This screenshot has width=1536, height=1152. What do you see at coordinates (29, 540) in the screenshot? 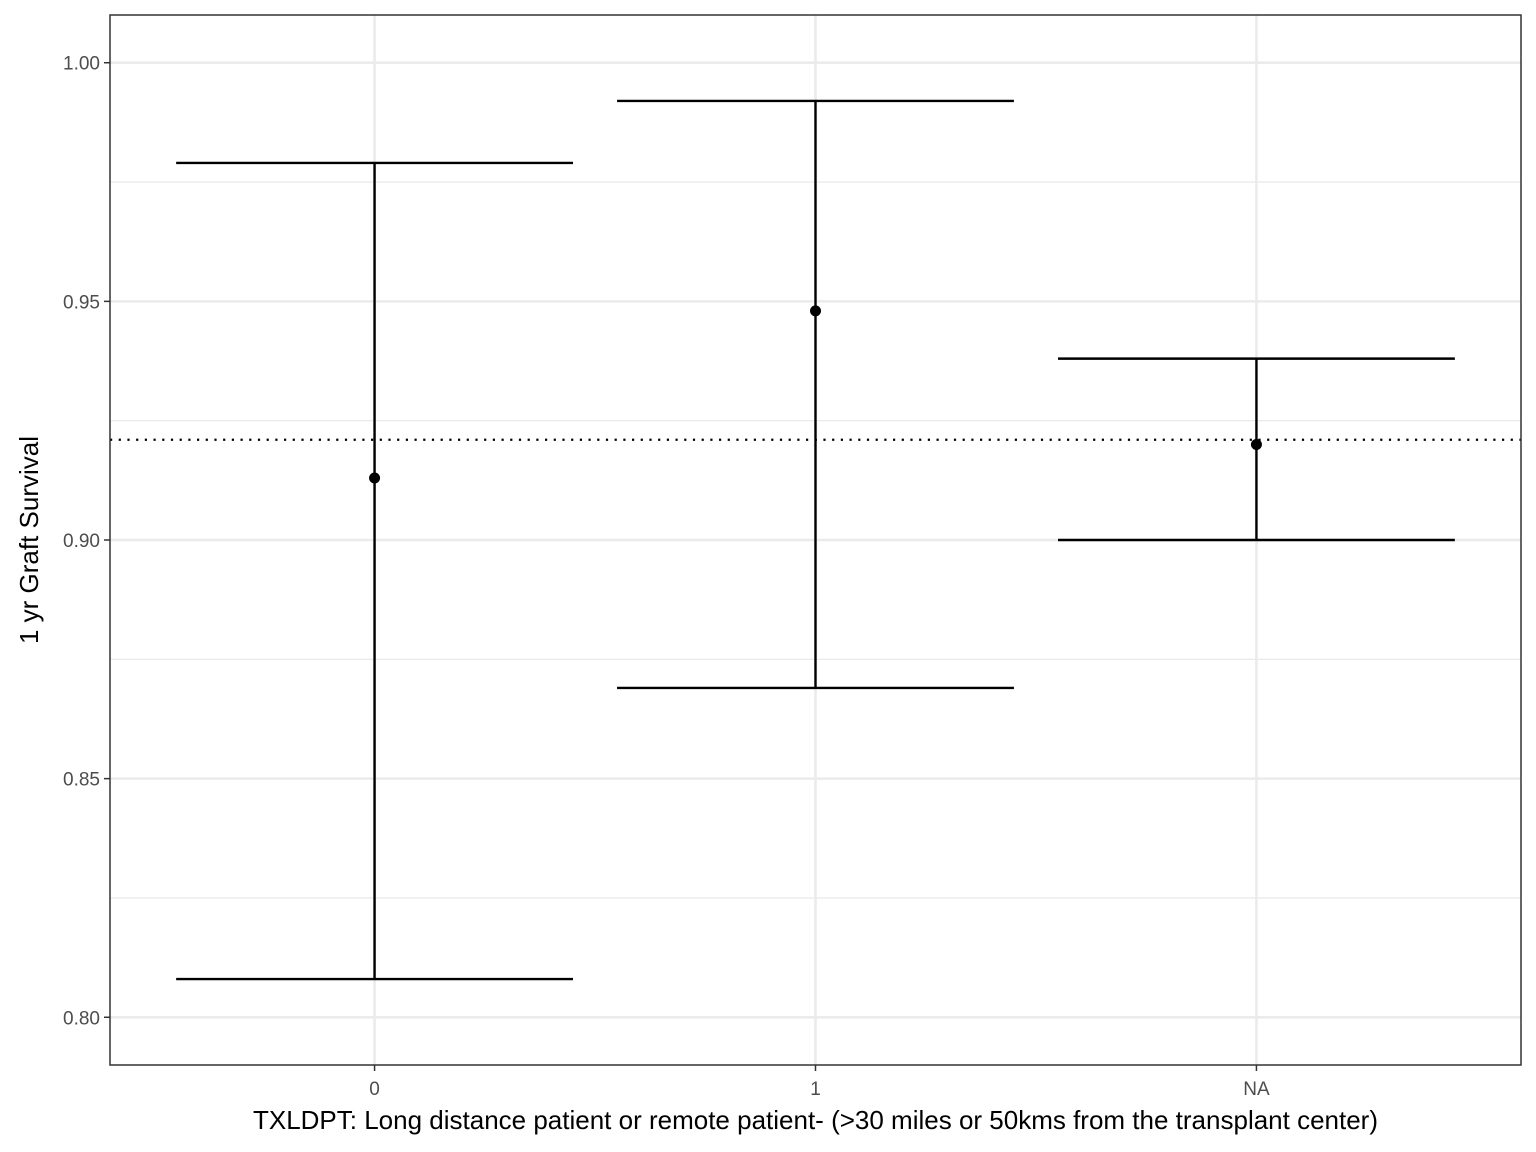
I see `y-axis-title: 1 yr Graft Survival` at bounding box center [29, 540].